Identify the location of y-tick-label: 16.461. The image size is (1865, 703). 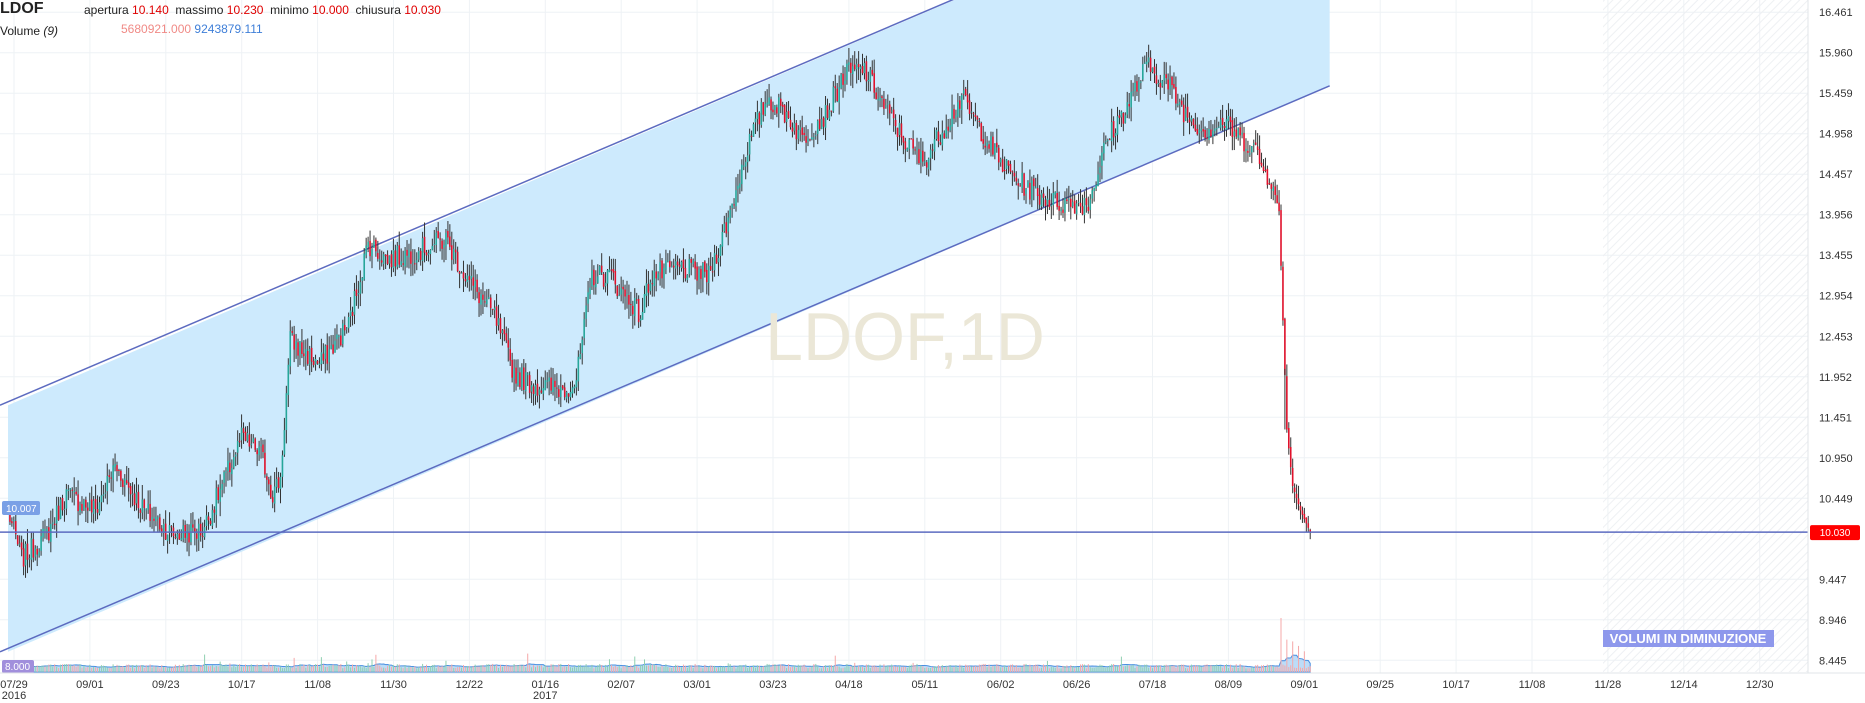
(1836, 13).